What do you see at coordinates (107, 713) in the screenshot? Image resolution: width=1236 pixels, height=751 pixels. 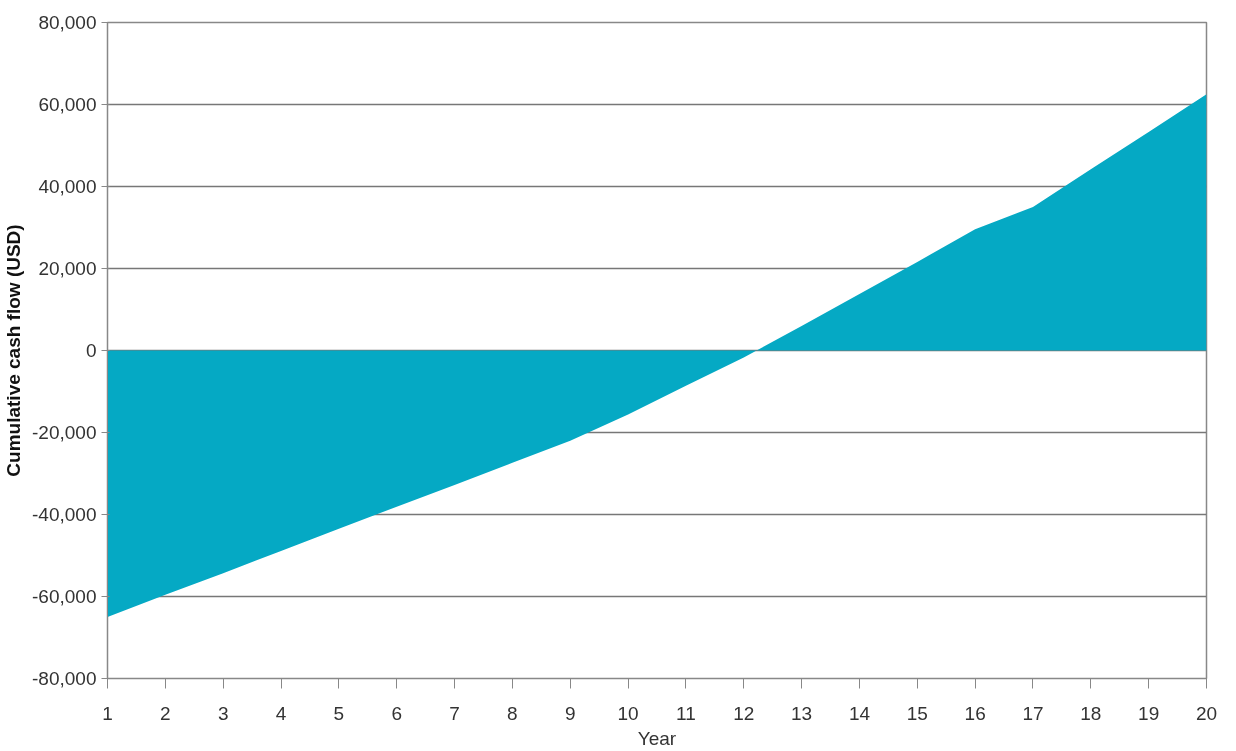 I see `x-tick-label: 1` at bounding box center [107, 713].